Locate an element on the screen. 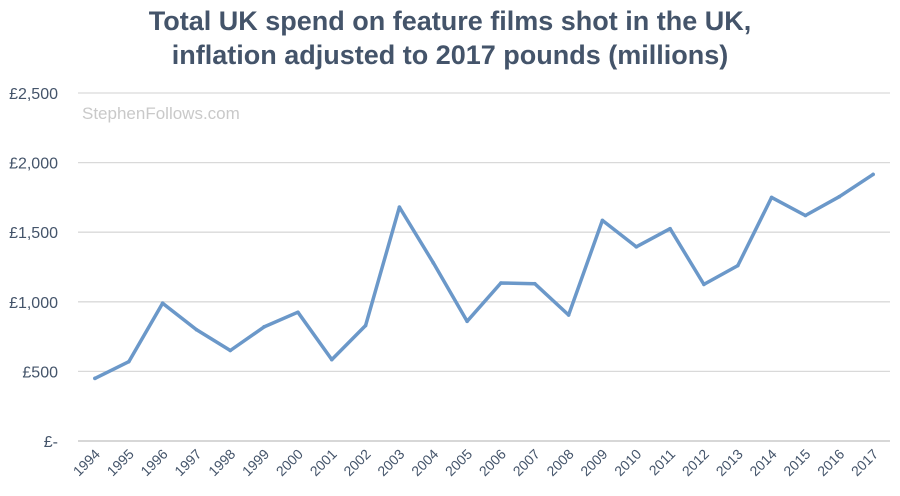 Image resolution: width=900 pixels, height=496 pixels. x-tick-label: 2001 is located at coordinates (323, 462).